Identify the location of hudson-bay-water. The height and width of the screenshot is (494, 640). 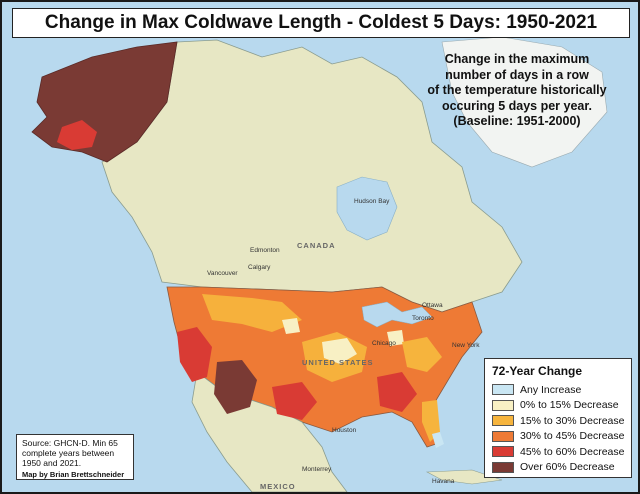
(367, 208).